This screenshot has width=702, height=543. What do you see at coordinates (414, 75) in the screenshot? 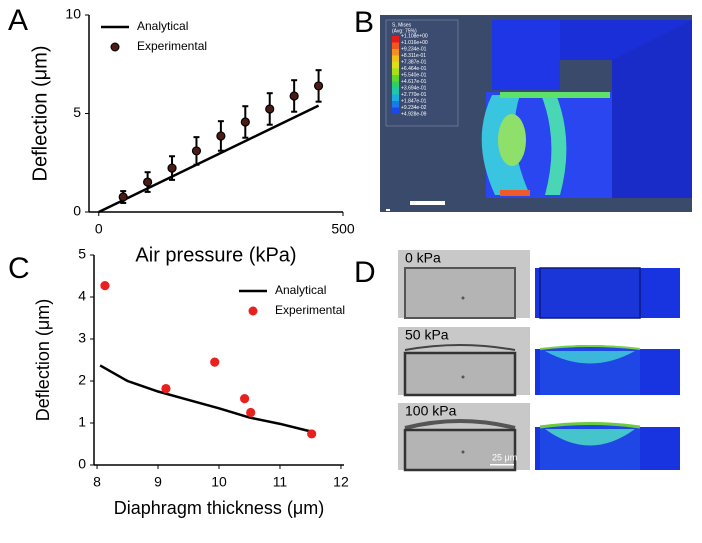
I see `fem-legend-value: +5.540e-01` at bounding box center [414, 75].